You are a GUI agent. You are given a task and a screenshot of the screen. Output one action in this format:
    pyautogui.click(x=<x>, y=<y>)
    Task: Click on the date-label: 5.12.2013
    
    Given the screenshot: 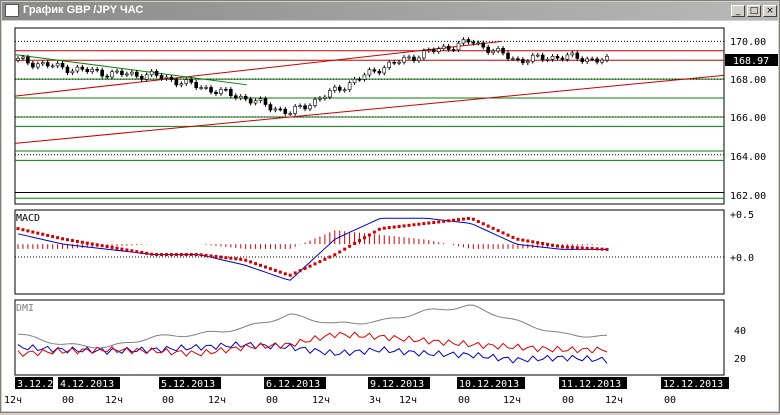 What is the action you would take?
    pyautogui.click(x=188, y=384)
    